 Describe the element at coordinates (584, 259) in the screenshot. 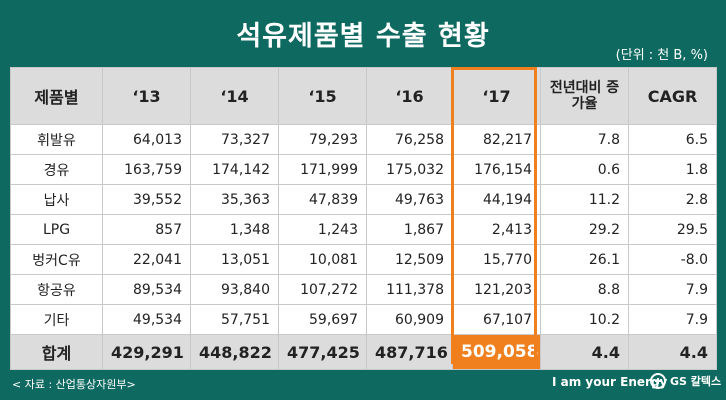

I see `value-cell: 26.1` at that location.